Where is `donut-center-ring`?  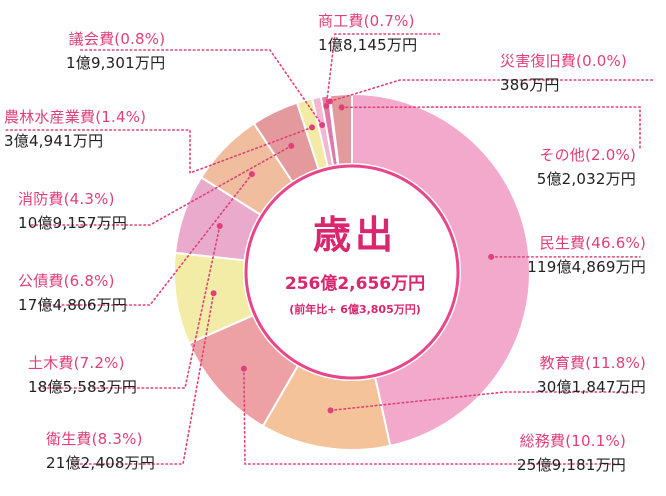 donut-center-ring is located at coordinates (352, 272).